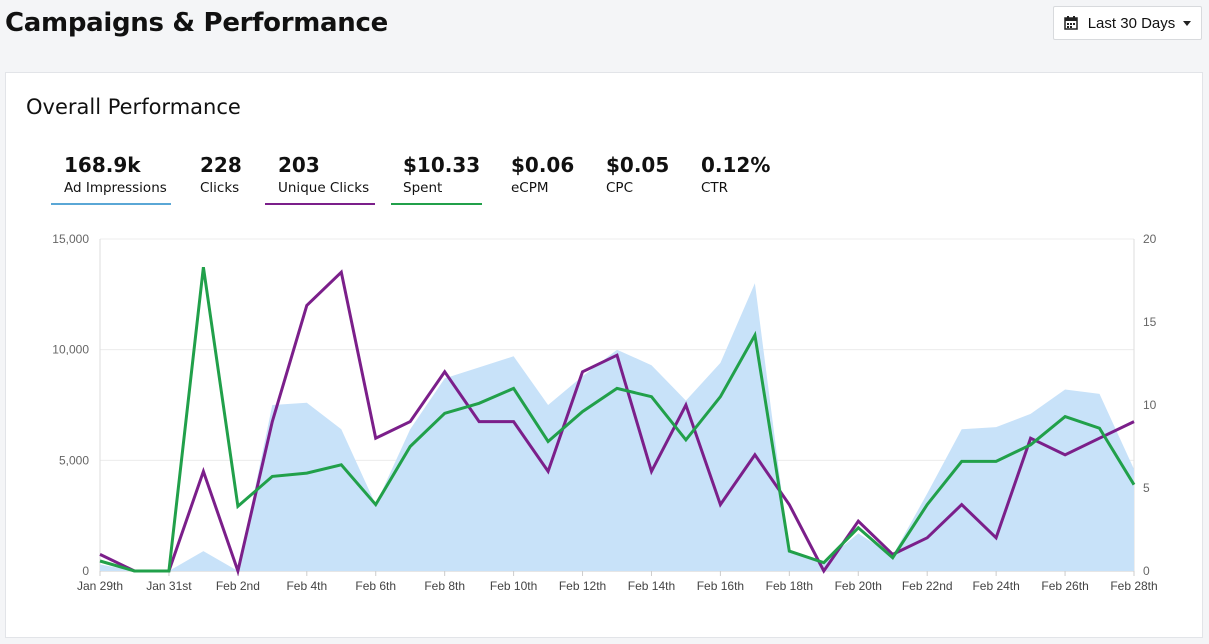  I want to click on metric-label: Ad Impressions, so click(115, 188).